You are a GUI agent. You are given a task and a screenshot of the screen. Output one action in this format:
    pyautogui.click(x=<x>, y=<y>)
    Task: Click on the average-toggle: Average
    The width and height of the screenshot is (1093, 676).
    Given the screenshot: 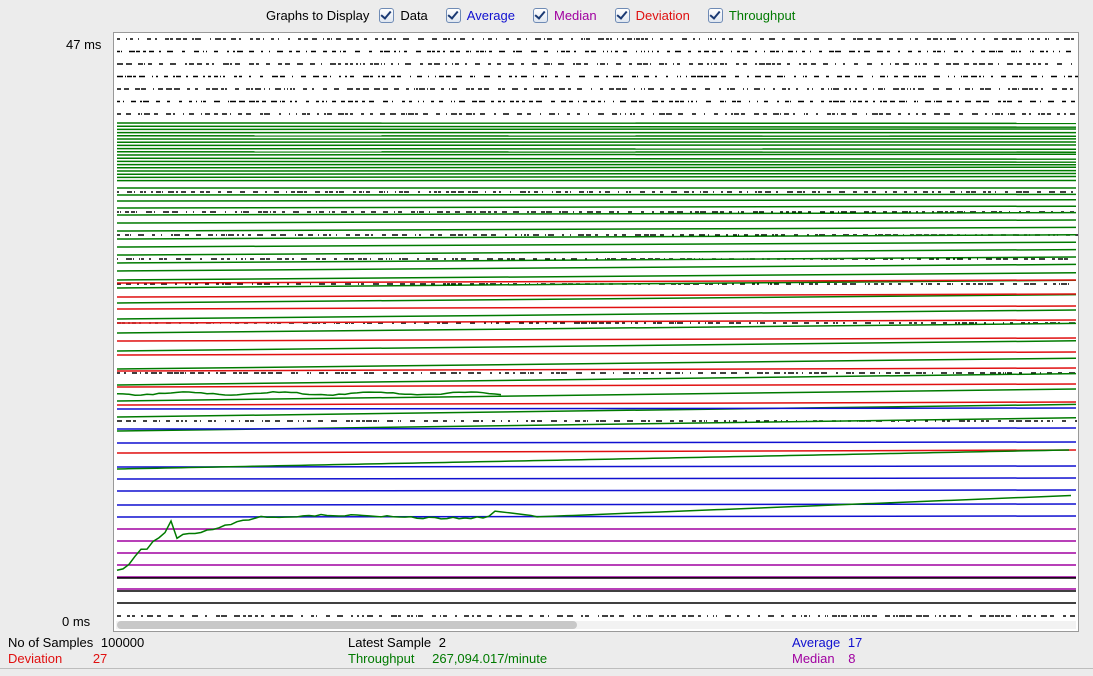 What is the action you would take?
    pyautogui.click(x=480, y=15)
    